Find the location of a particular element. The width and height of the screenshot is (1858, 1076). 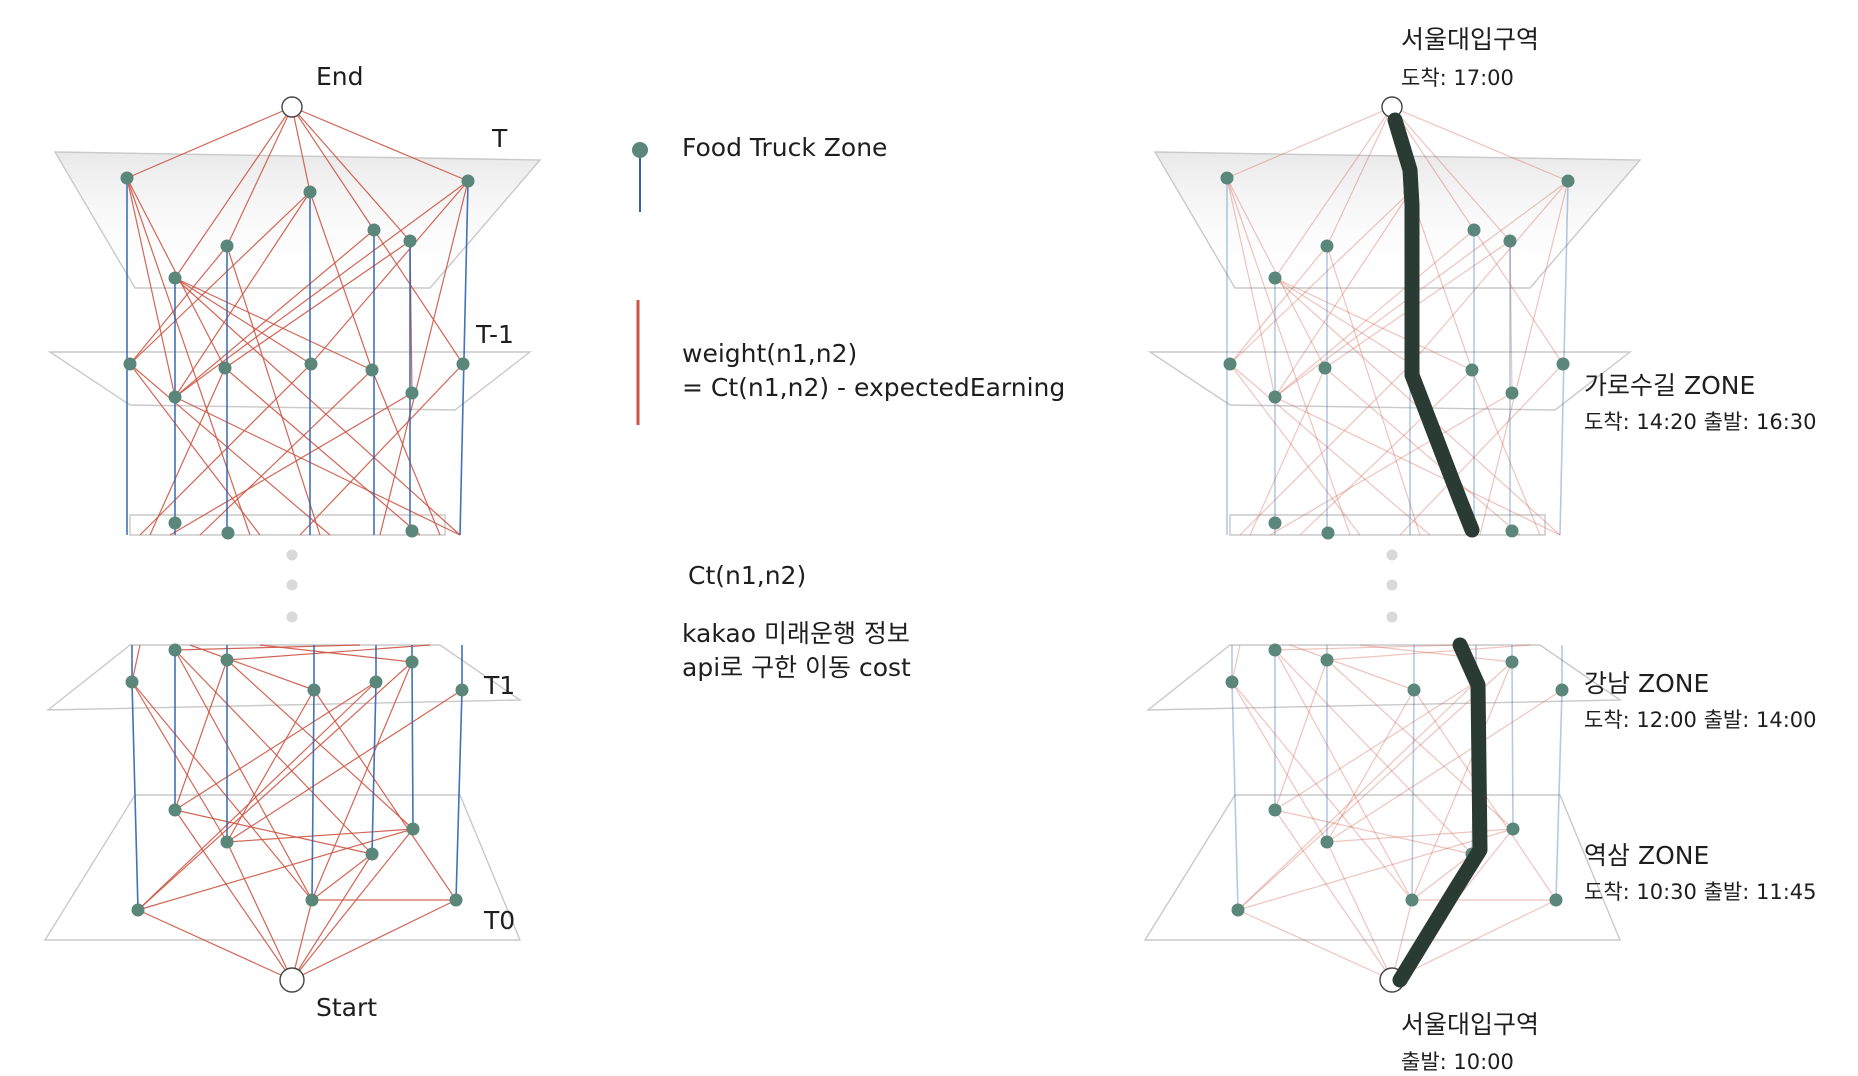

layer-label-t1: T1 is located at coordinates (500, 685).